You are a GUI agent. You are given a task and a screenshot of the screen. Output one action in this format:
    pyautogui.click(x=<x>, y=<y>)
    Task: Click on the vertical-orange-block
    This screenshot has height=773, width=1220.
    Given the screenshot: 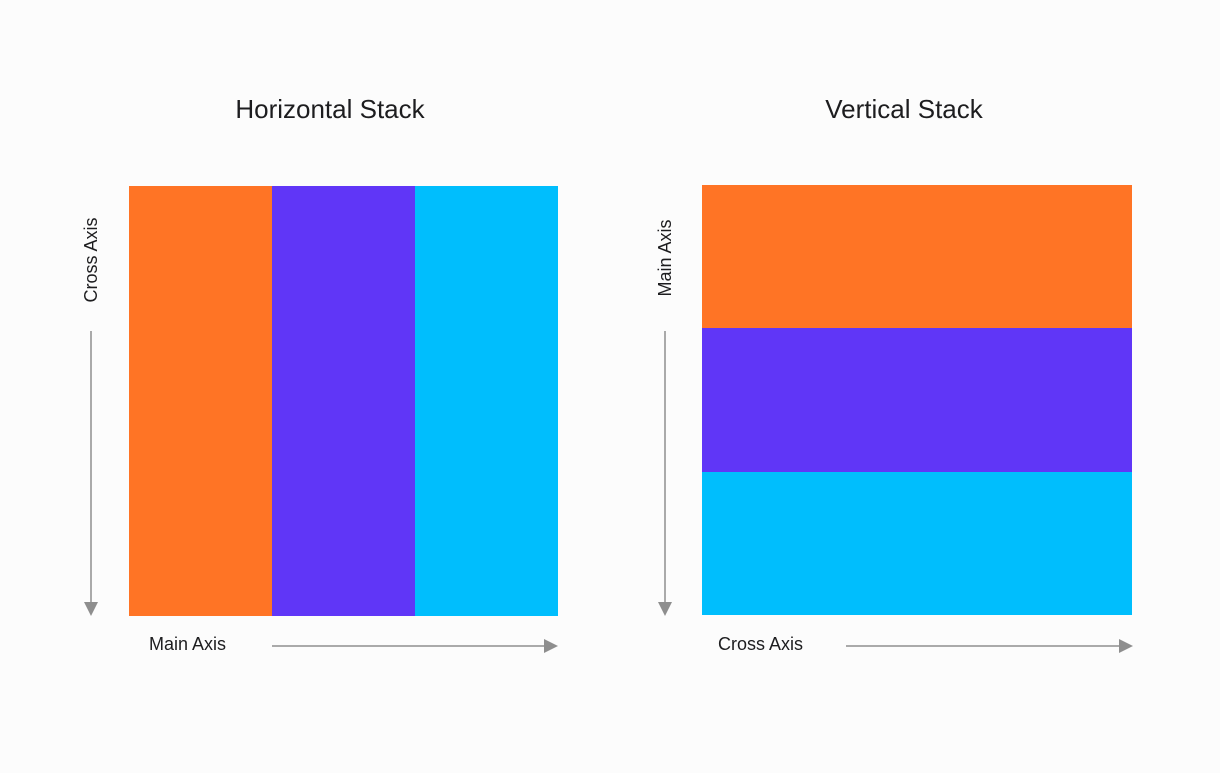 What is the action you would take?
    pyautogui.click(x=917, y=257)
    